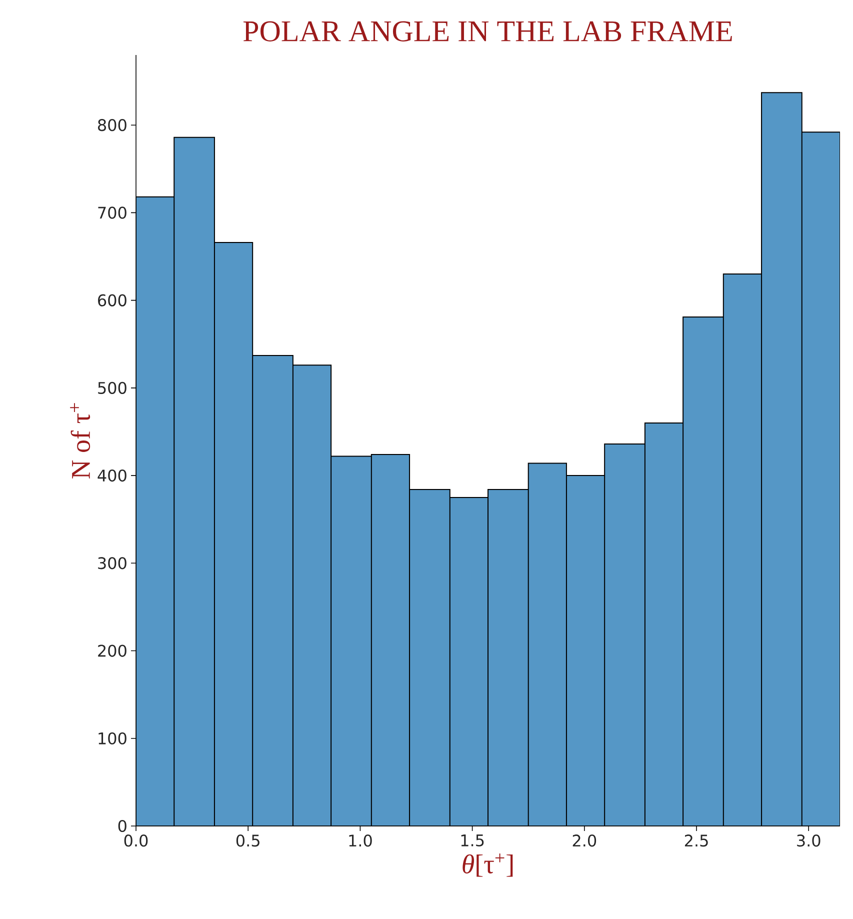  I want to click on y-tick-label: 0, so click(122, 826).